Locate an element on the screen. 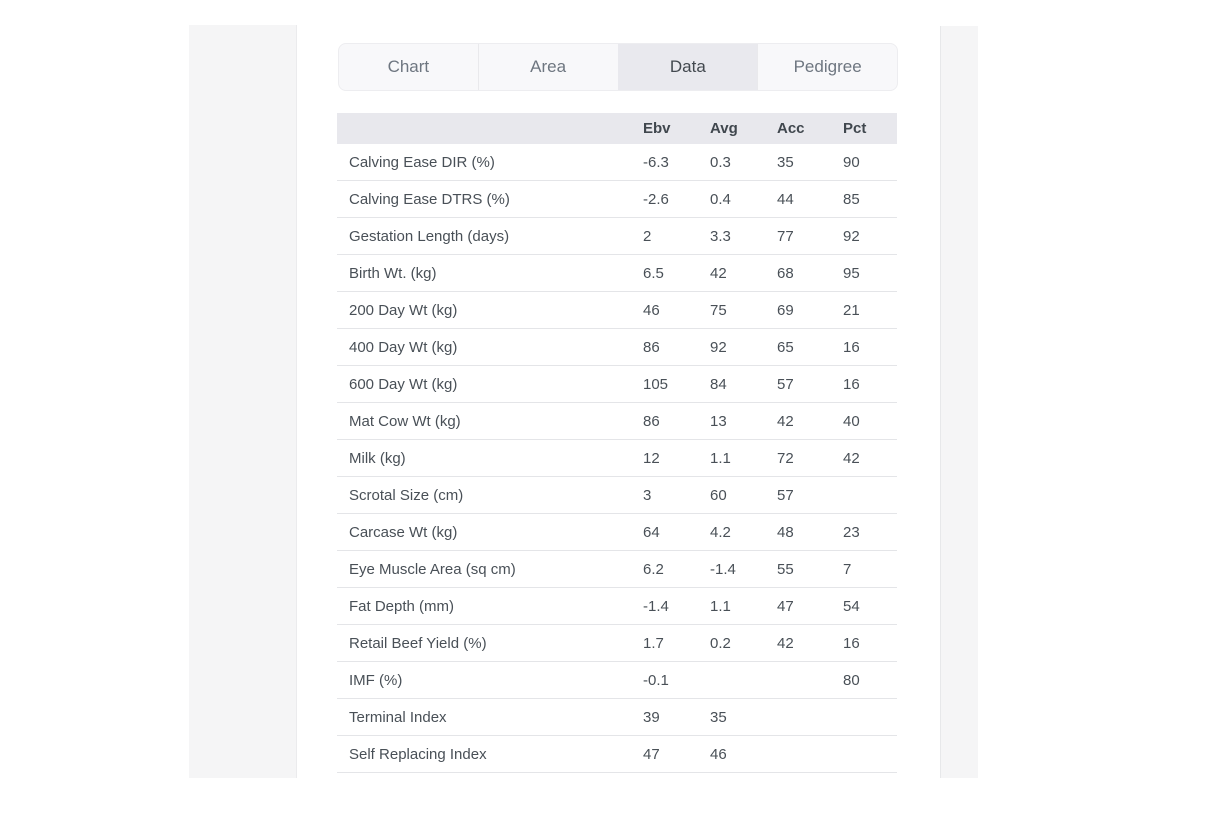  row-label: 400 Day Wt (kg) is located at coordinates (490, 347).